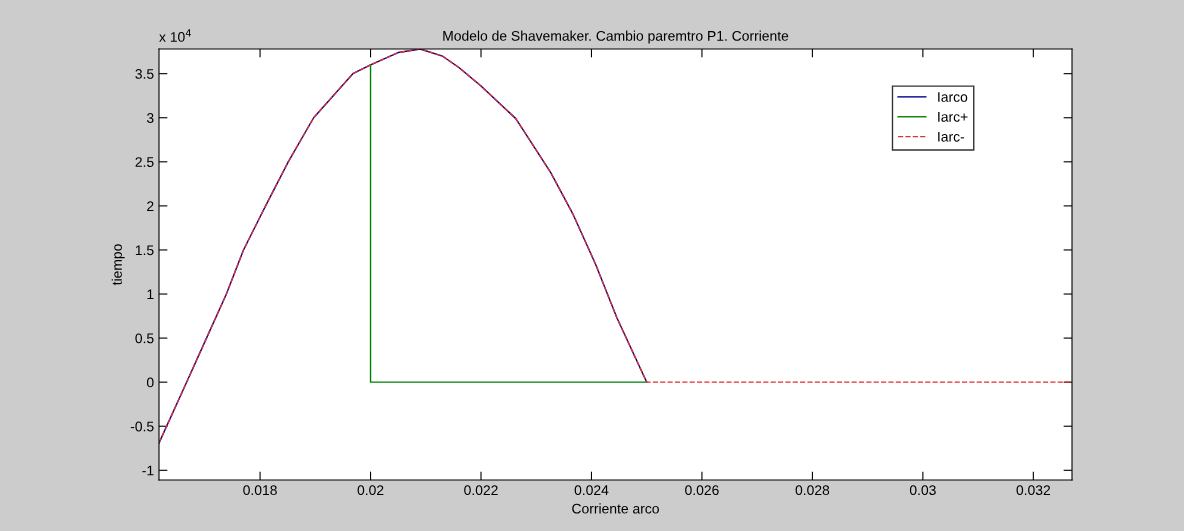 The image size is (1184, 531). Describe the element at coordinates (370, 490) in the screenshot. I see `x-tick-label: 0.02` at that location.